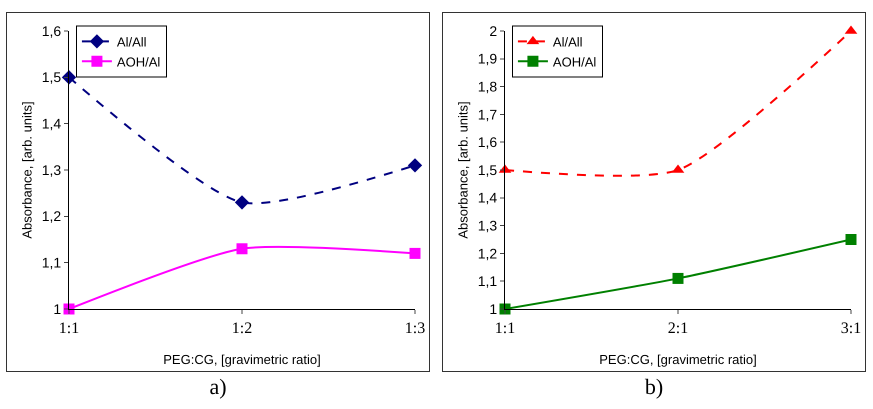  Describe the element at coordinates (488, 86) in the screenshot. I see `y-tick-label: 1,8` at that location.